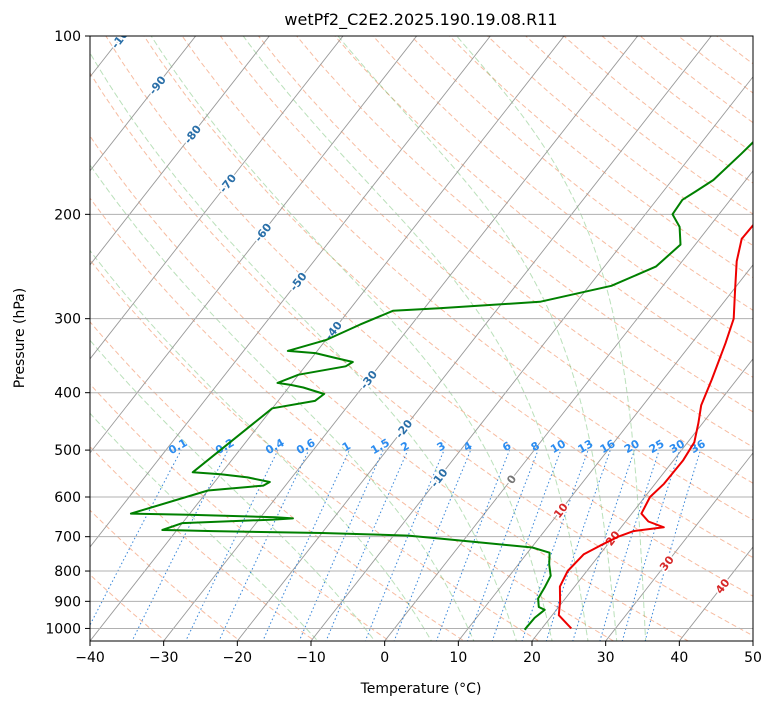 The image size is (775, 712). Describe the element at coordinates (606, 658) in the screenshot. I see `x-tick-label: 30` at that location.